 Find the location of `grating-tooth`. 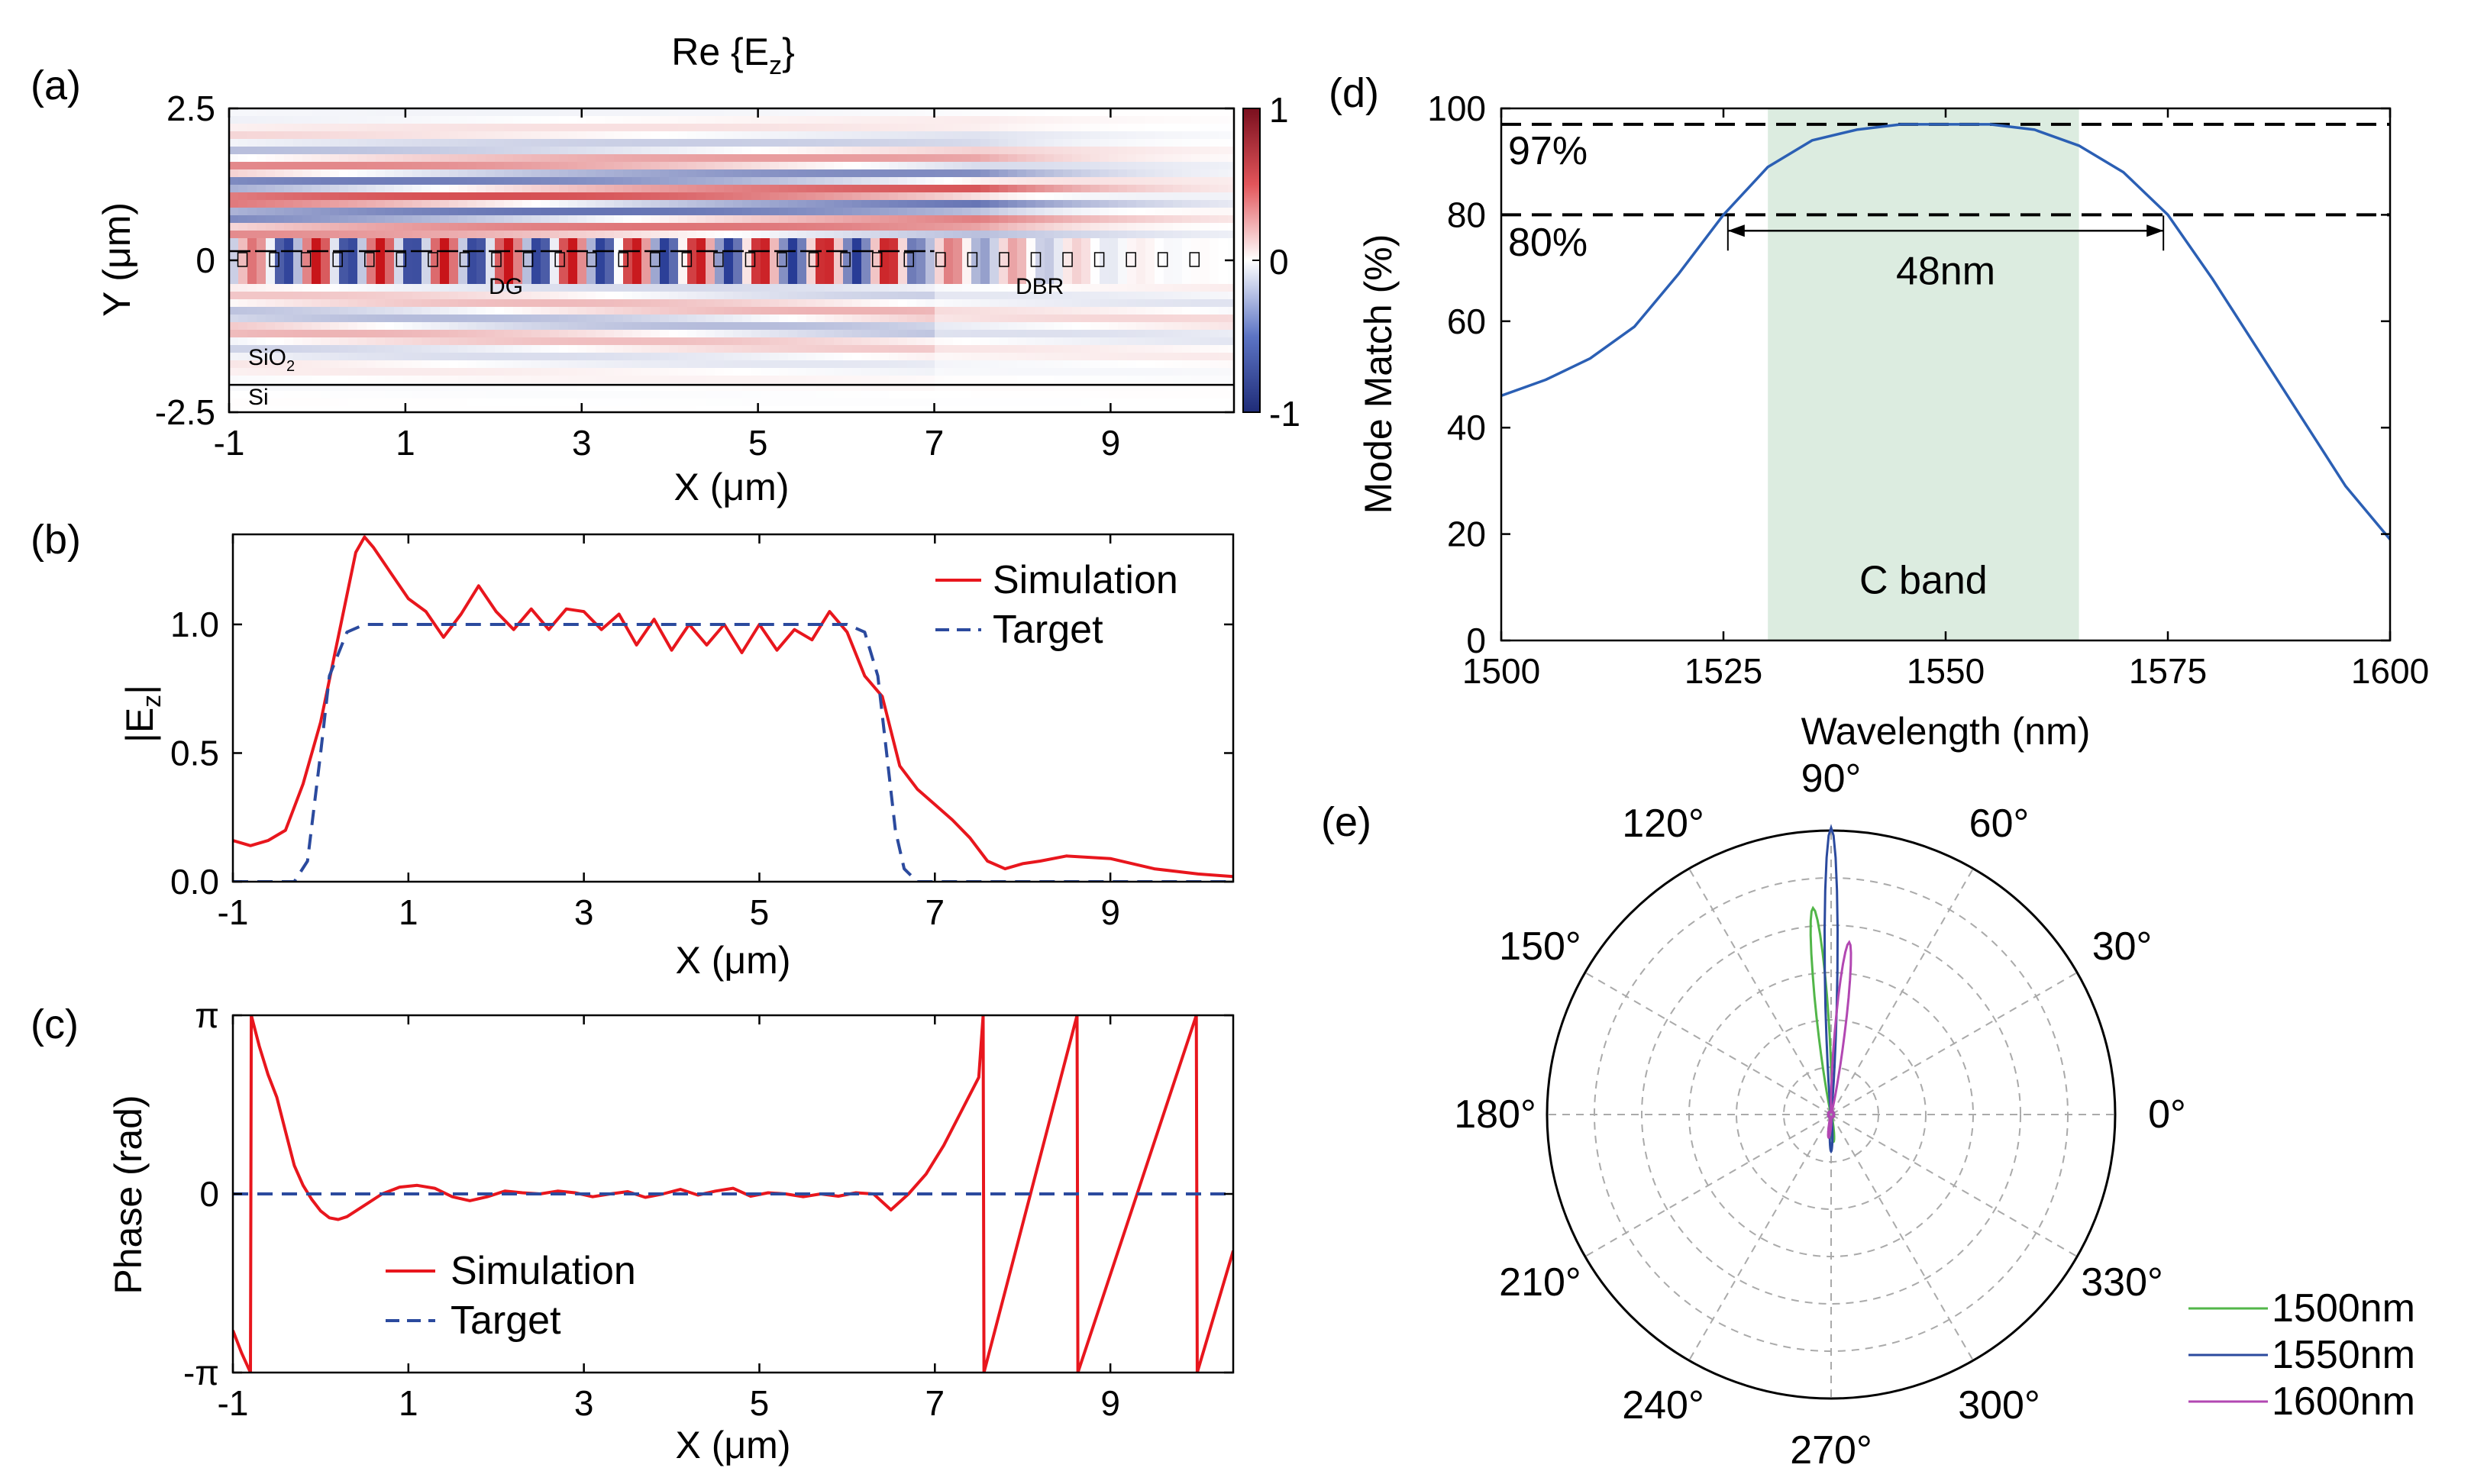

grating-tooth is located at coordinates (1194, 259).